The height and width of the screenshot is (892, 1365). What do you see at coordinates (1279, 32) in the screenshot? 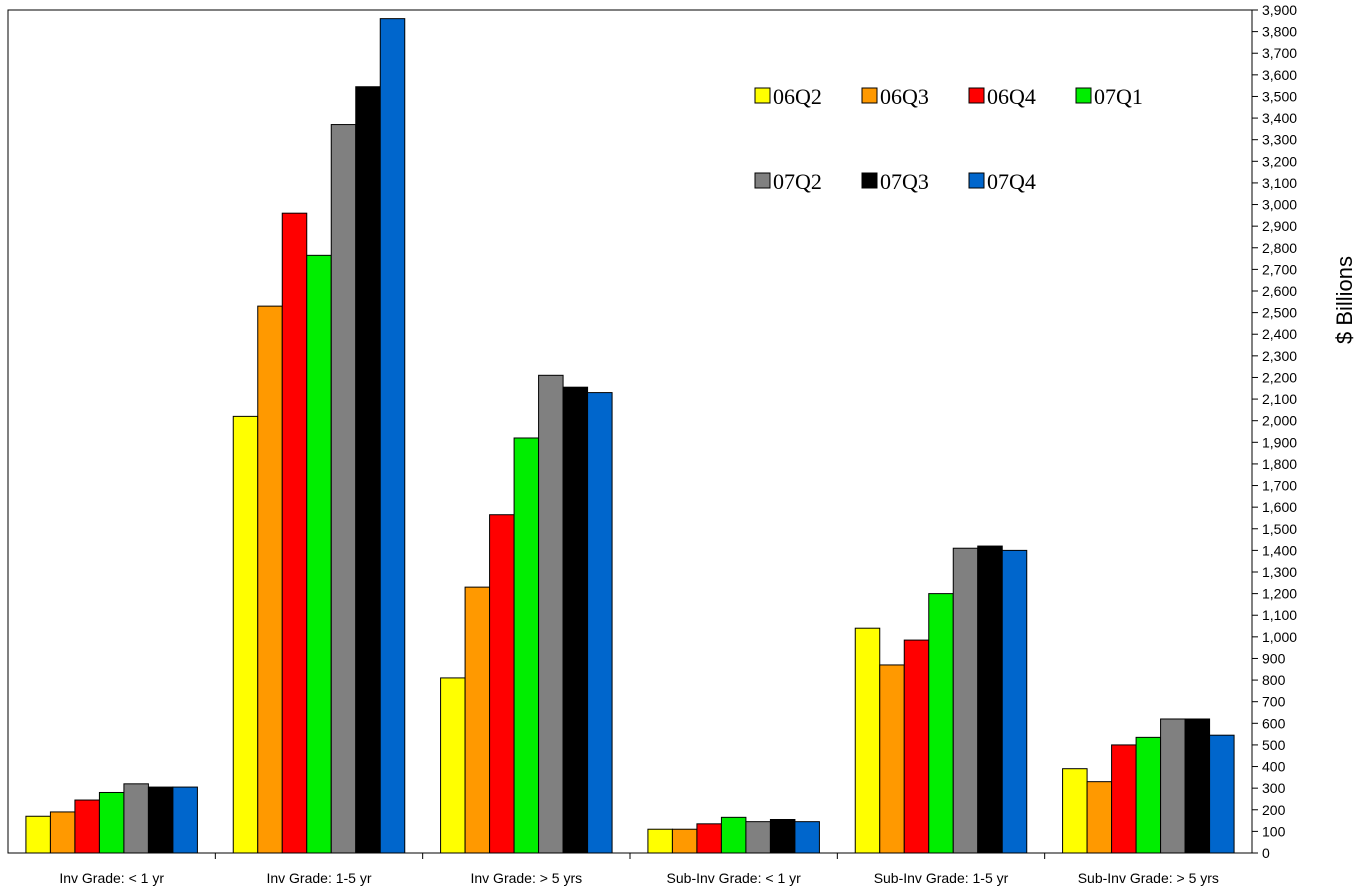
I see `y-tick-label: 3,800` at bounding box center [1279, 32].